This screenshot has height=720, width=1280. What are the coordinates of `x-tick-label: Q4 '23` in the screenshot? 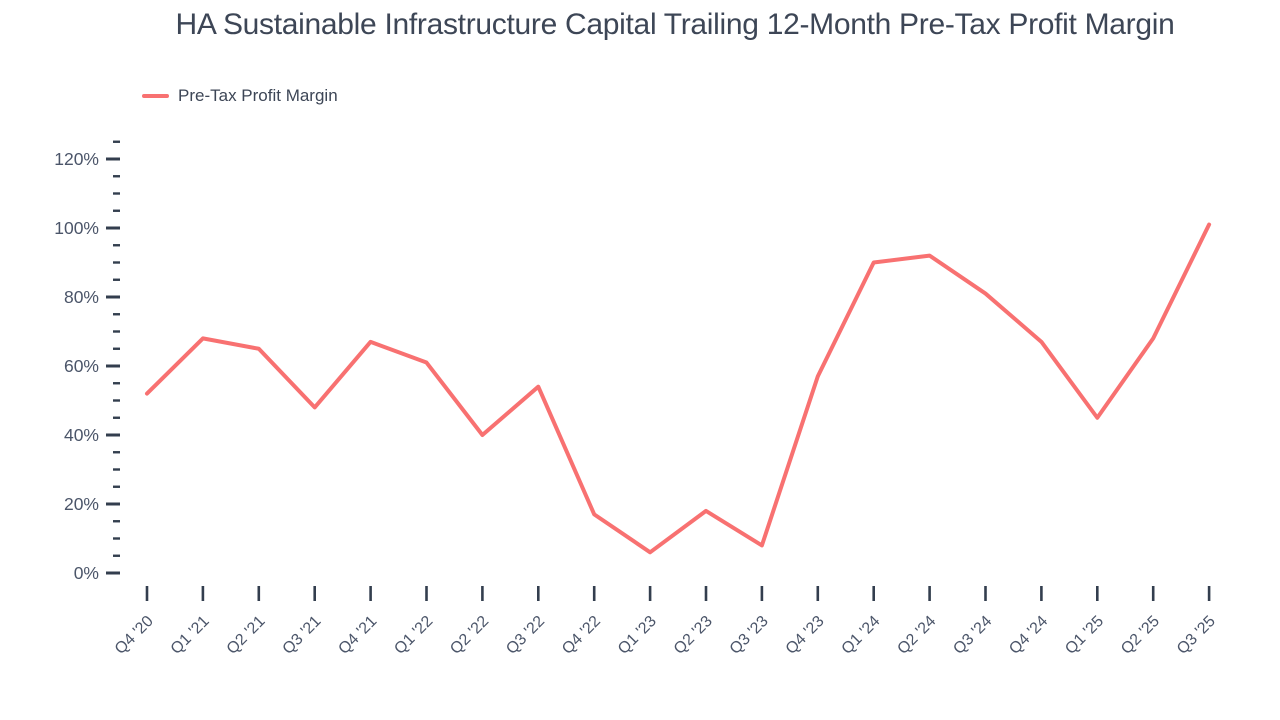 It's located at (805, 635).